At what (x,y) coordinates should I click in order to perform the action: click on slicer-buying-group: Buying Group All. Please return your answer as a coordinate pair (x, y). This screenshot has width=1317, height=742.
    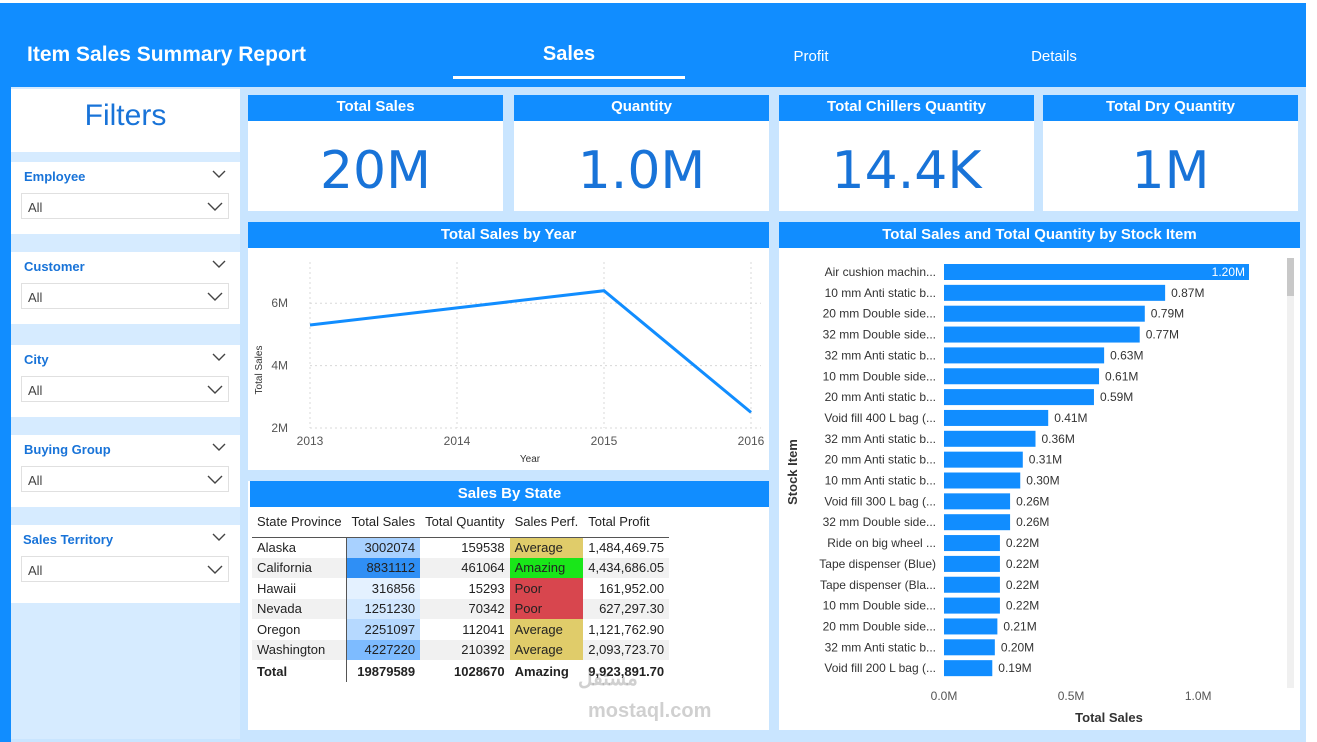
    Looking at the image, I should click on (125, 471).